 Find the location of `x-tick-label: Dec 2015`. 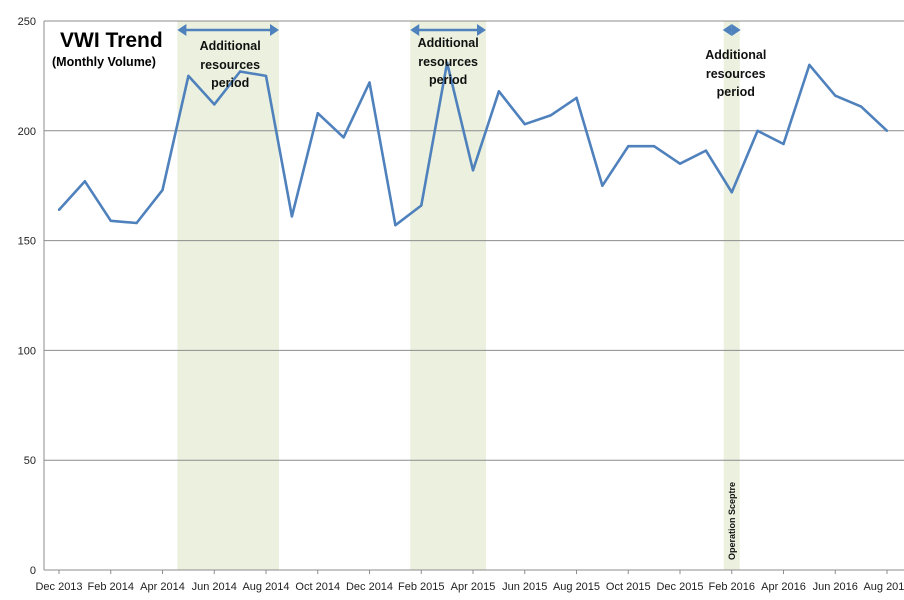

x-tick-label: Dec 2015 is located at coordinates (679, 587).